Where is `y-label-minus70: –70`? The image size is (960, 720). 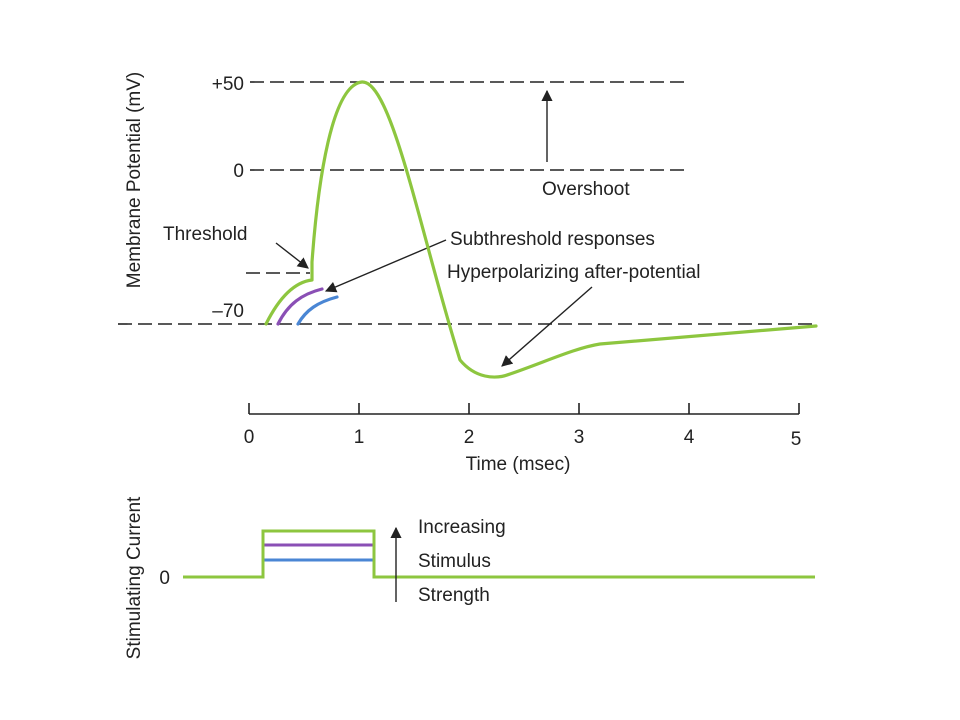 y-label-minus70: –70 is located at coordinates (228, 311).